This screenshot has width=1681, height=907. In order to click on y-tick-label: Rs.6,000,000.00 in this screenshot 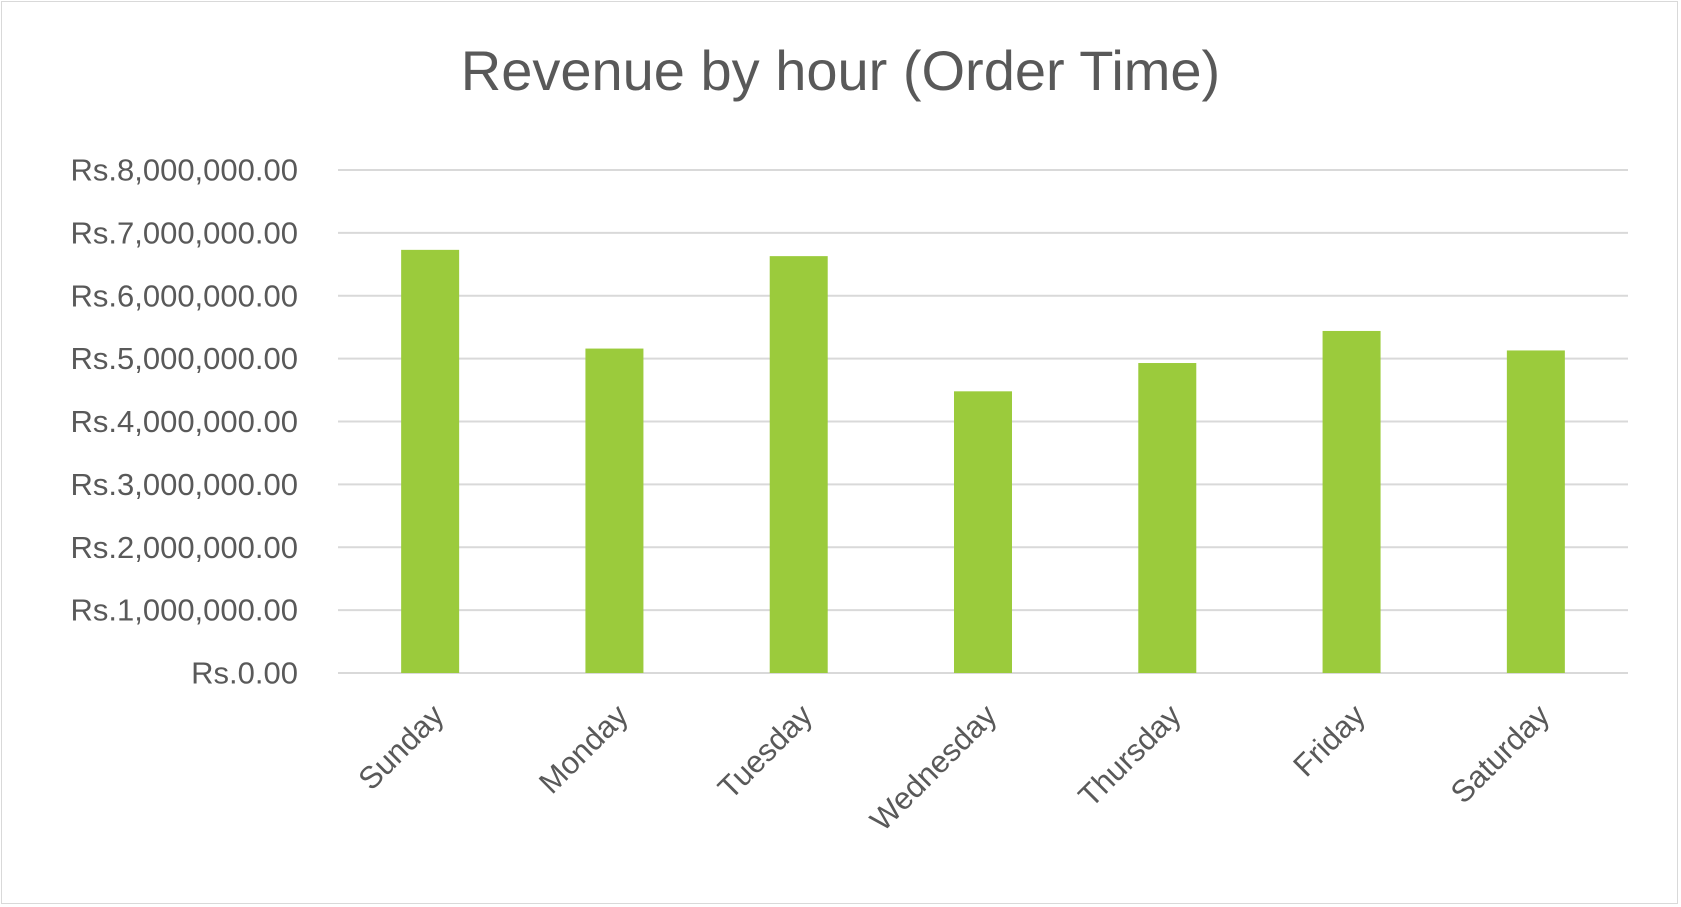, I will do `click(184, 295)`.